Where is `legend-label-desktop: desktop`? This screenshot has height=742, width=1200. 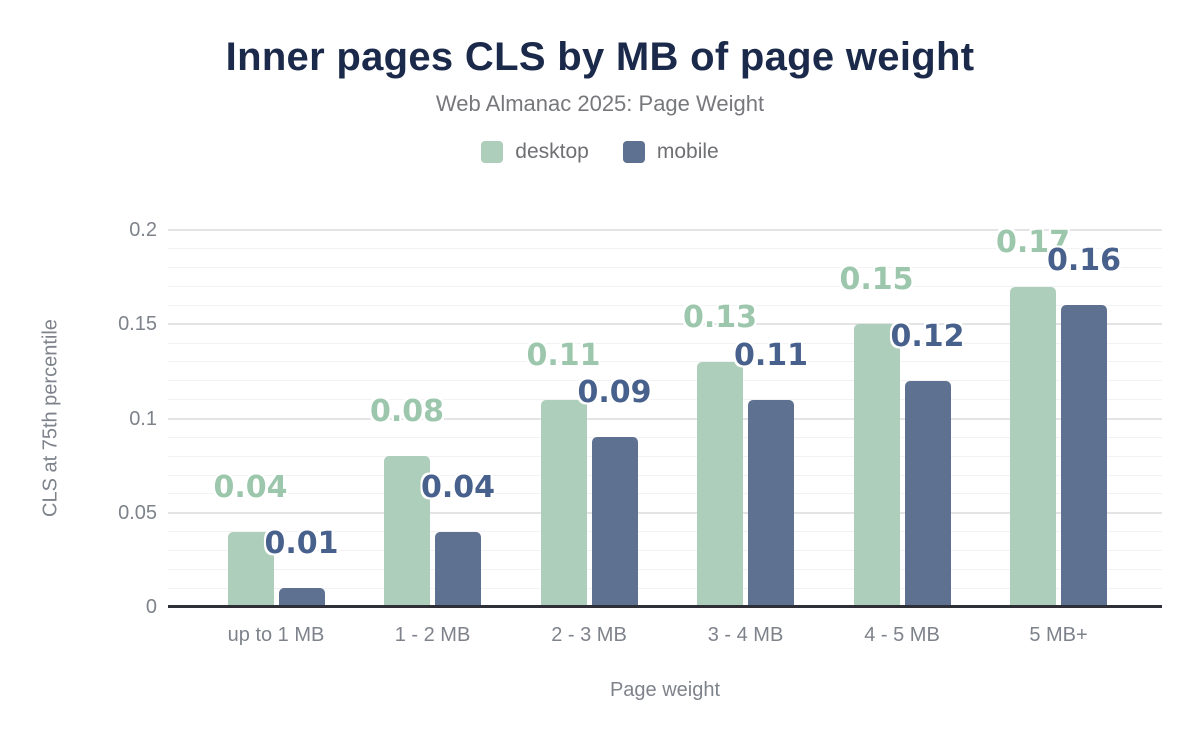 legend-label-desktop: desktop is located at coordinates (552, 151).